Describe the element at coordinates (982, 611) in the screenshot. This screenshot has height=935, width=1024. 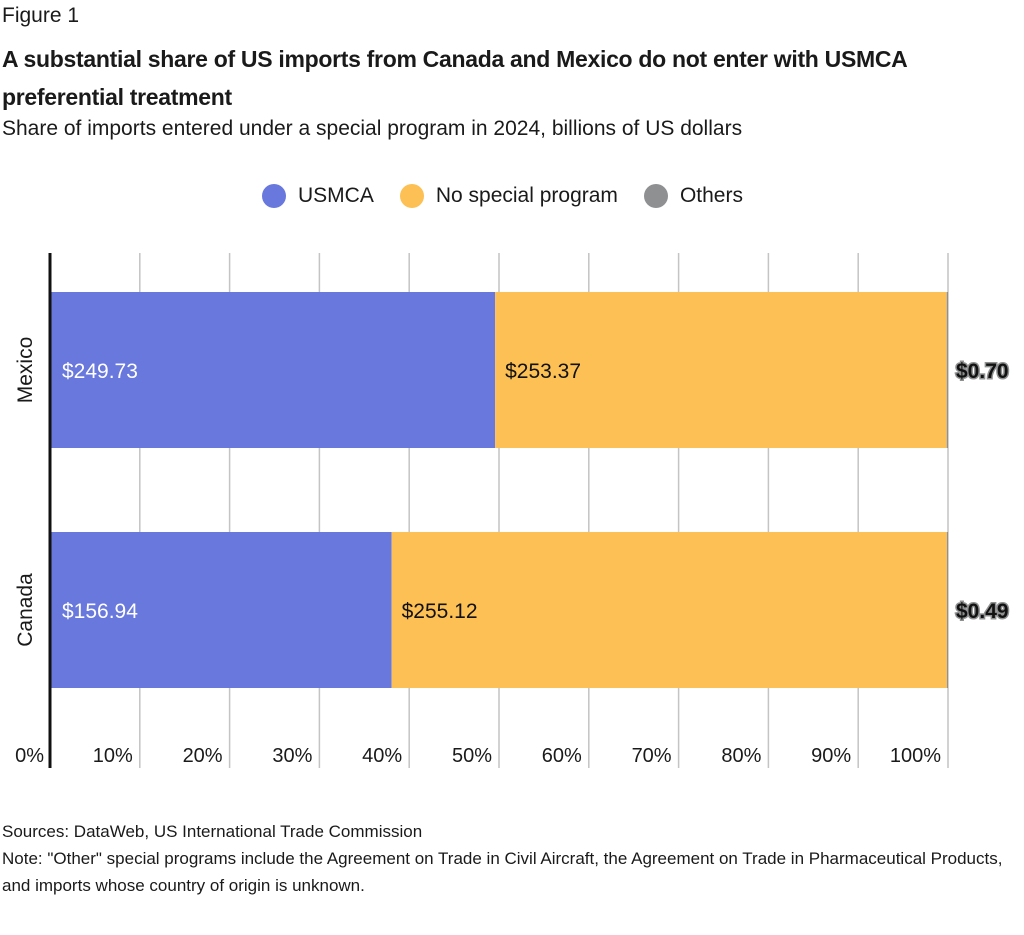
I see `data-label: $0.49` at that location.